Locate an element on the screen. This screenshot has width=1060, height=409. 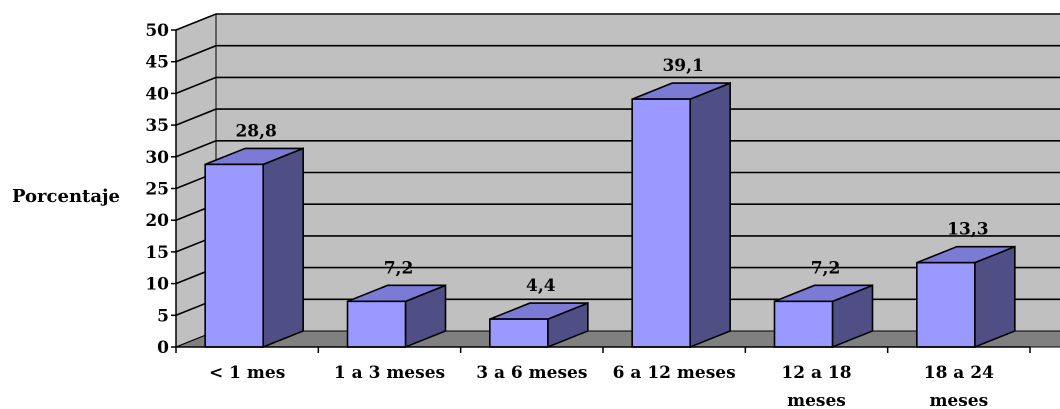
bar: 4,4 is located at coordinates (539, 312).